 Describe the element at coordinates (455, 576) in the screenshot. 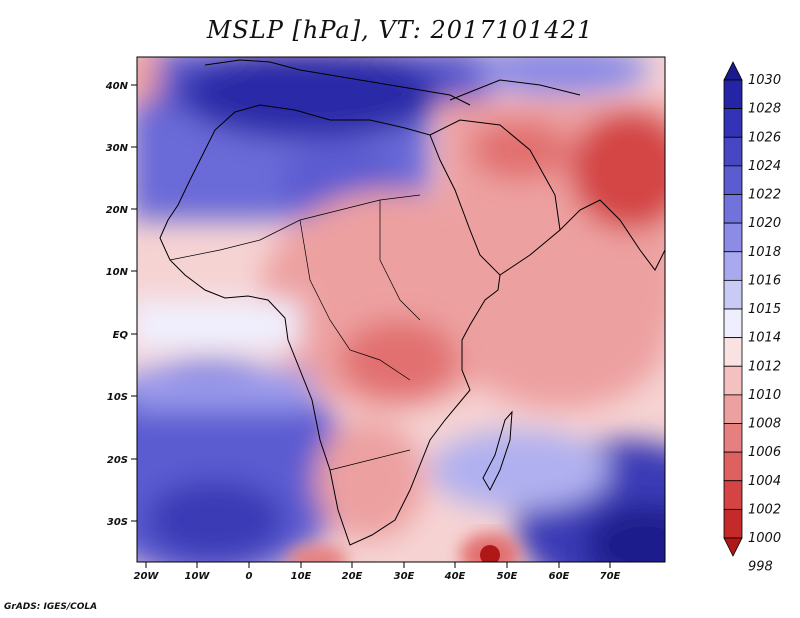

I see `lon-label: 40E` at that location.